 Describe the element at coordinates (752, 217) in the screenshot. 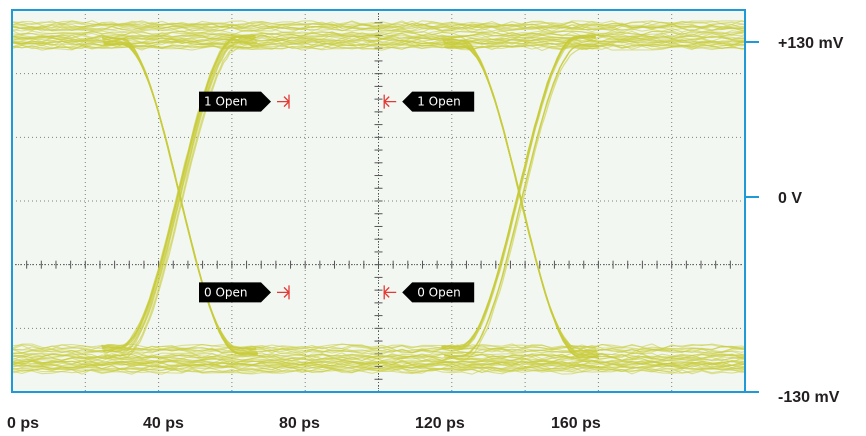

I see `y-axis-ticks` at that location.